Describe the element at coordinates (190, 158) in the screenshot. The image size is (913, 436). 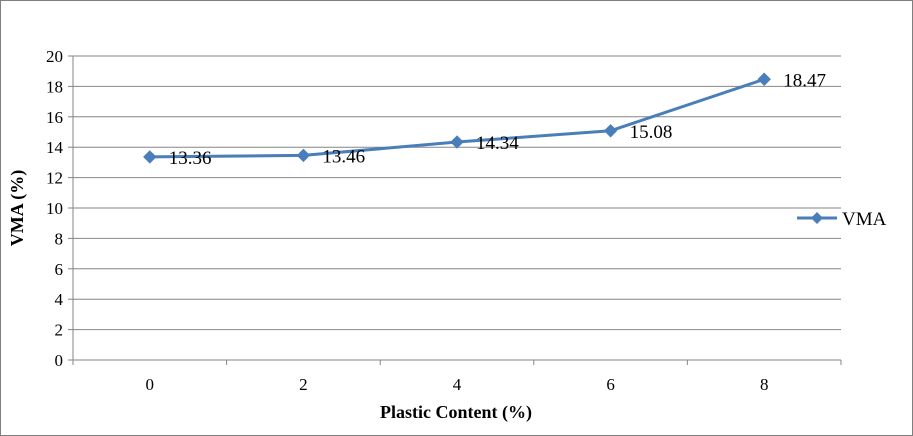
I see `data-label-0: 13.36` at that location.